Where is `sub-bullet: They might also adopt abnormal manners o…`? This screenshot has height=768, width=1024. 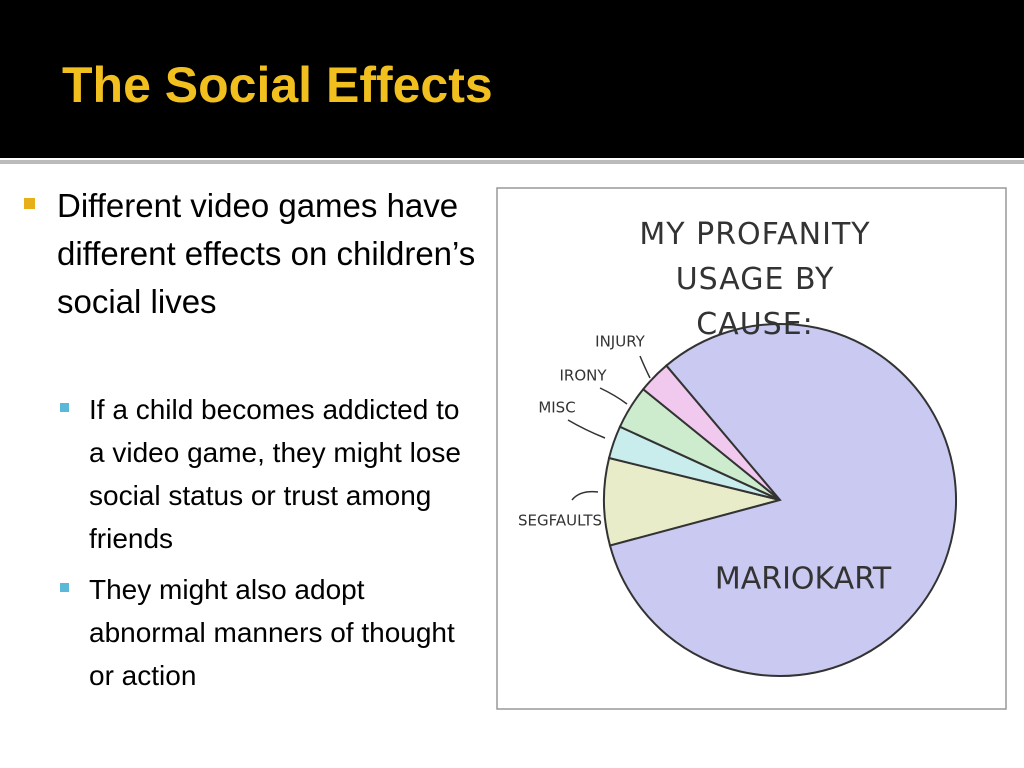
sub-bullet: They might also adopt abnormal manners o… is located at coordinates (264, 632).